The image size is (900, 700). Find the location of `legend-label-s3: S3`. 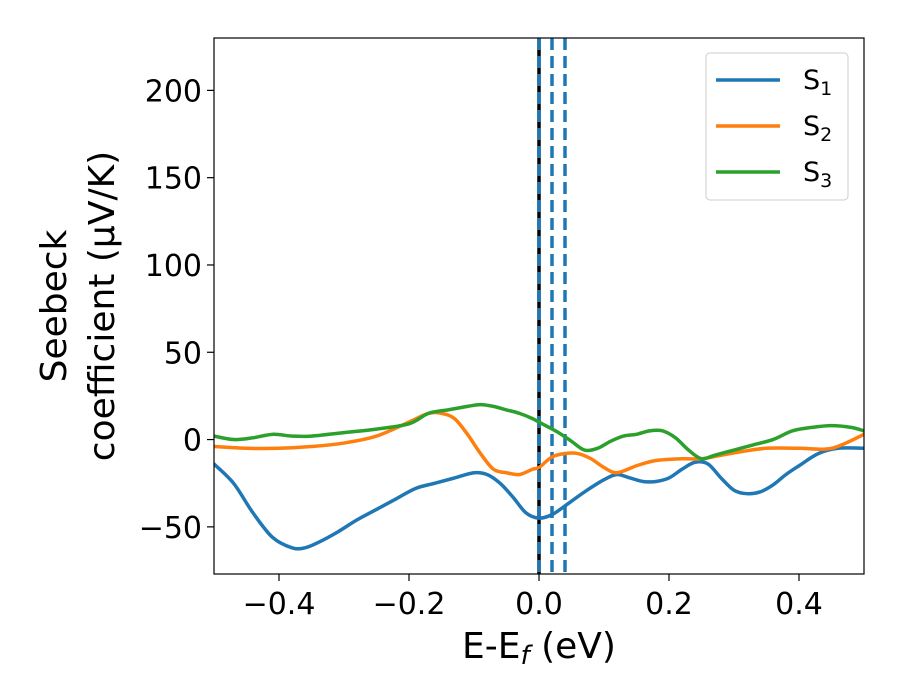

legend-label-s3: S3 is located at coordinates (817, 174).